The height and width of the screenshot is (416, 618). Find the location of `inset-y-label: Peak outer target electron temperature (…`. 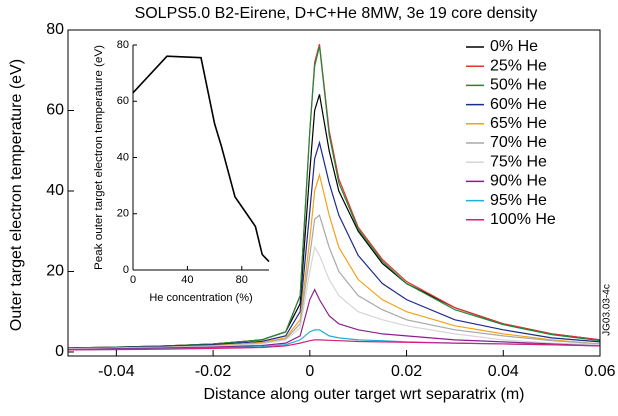

inset-y-label: Peak outer target electron temperature (… is located at coordinates (99, 157).